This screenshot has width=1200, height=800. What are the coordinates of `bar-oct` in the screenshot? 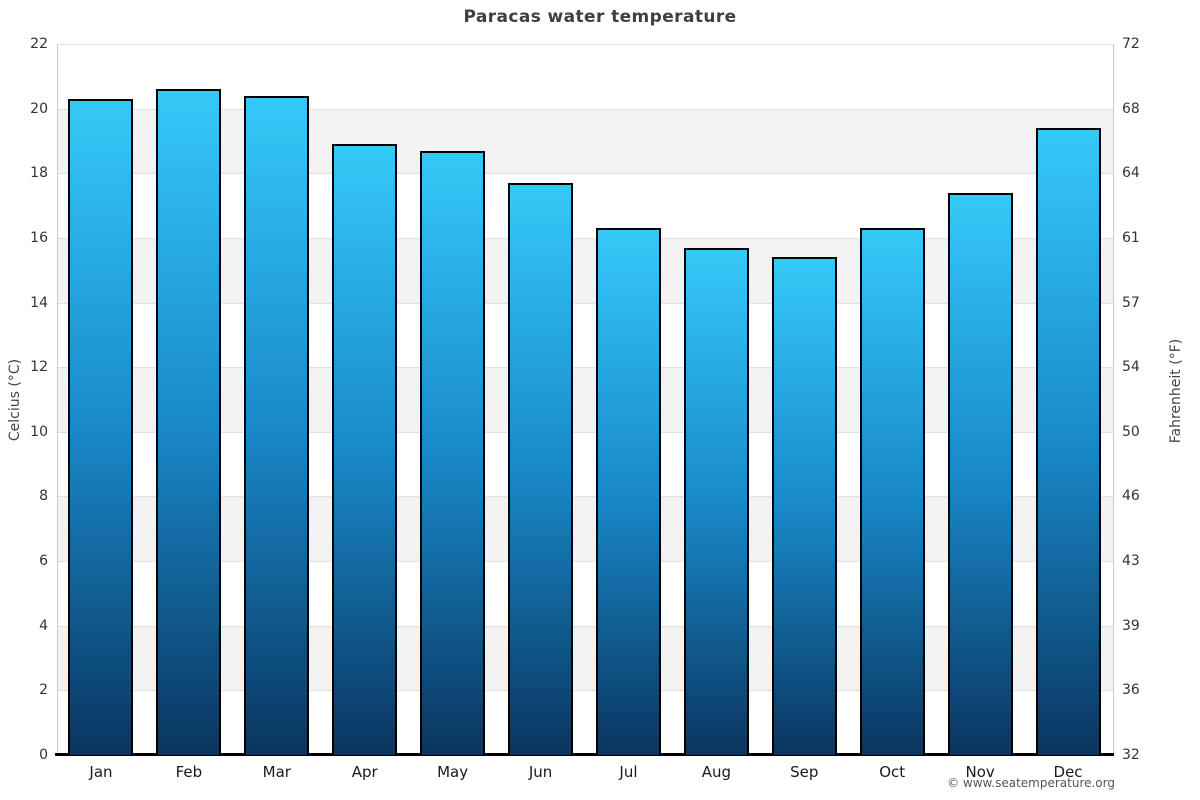 It's located at (892, 491).